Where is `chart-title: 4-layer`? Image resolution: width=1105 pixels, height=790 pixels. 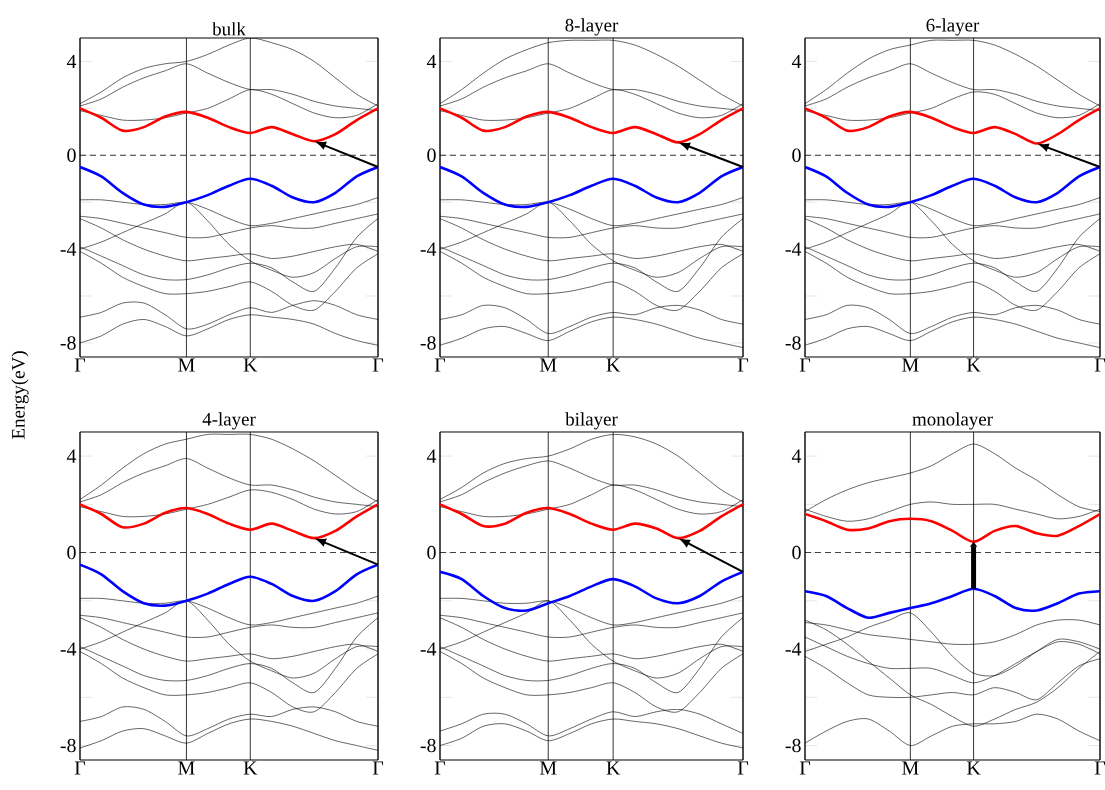
chart-title: 4-layer is located at coordinates (229, 421).